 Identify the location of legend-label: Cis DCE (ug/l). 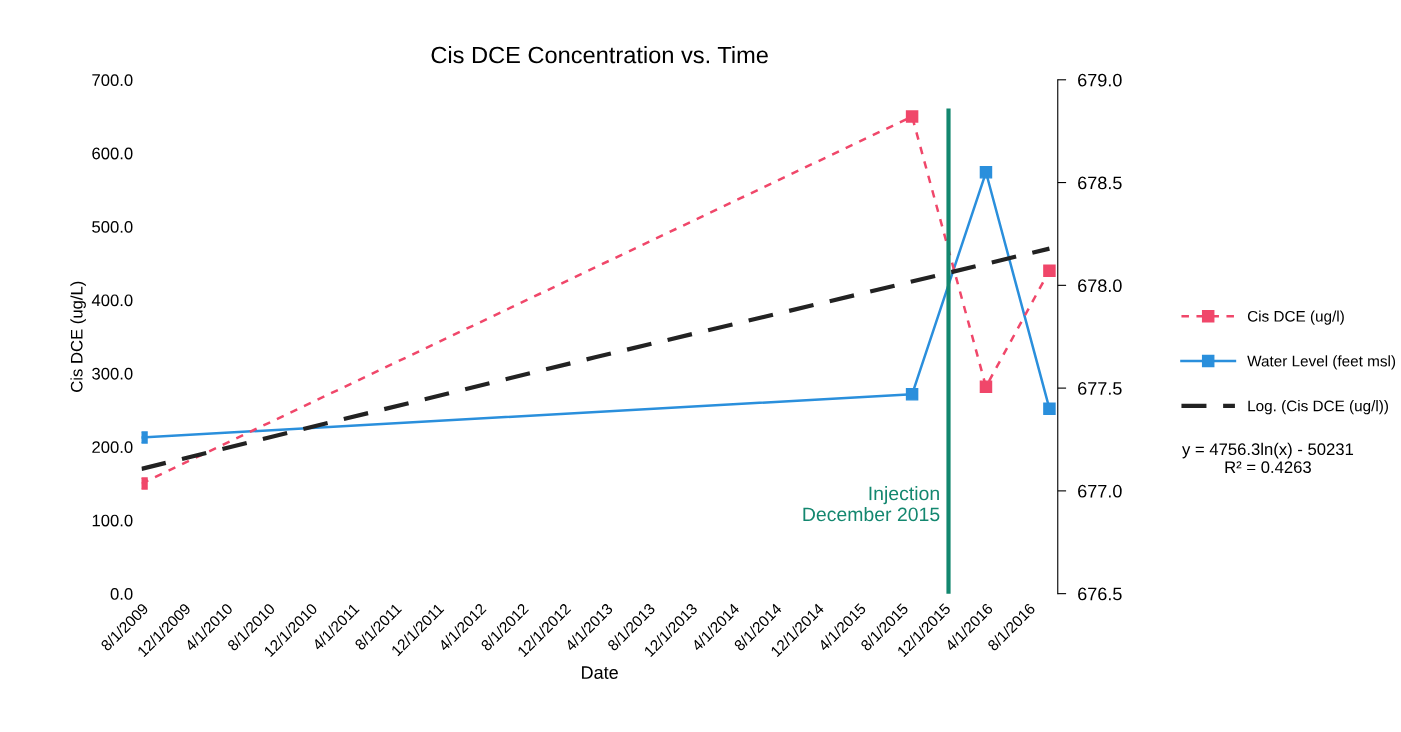
(1295, 317).